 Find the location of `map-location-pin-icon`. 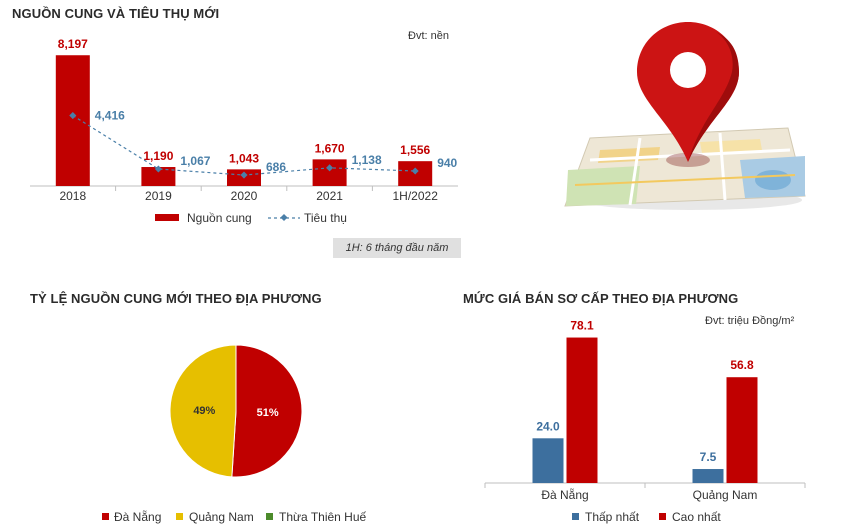

map-location-pin-icon is located at coordinates (685, 116).